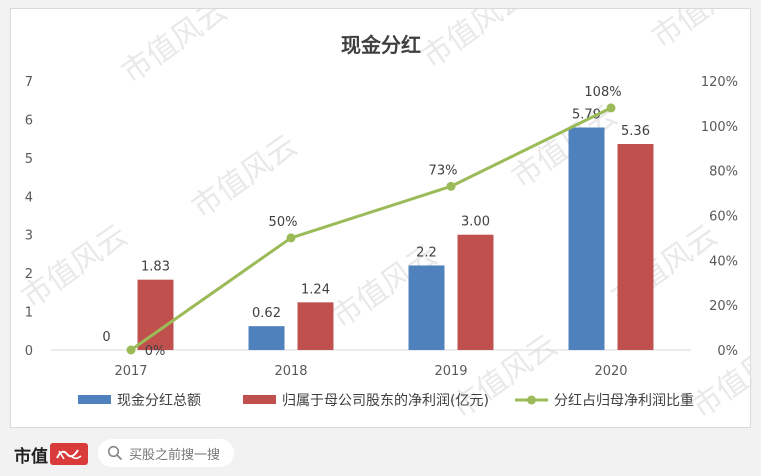  I want to click on y-tick-label: 4, so click(29, 197).